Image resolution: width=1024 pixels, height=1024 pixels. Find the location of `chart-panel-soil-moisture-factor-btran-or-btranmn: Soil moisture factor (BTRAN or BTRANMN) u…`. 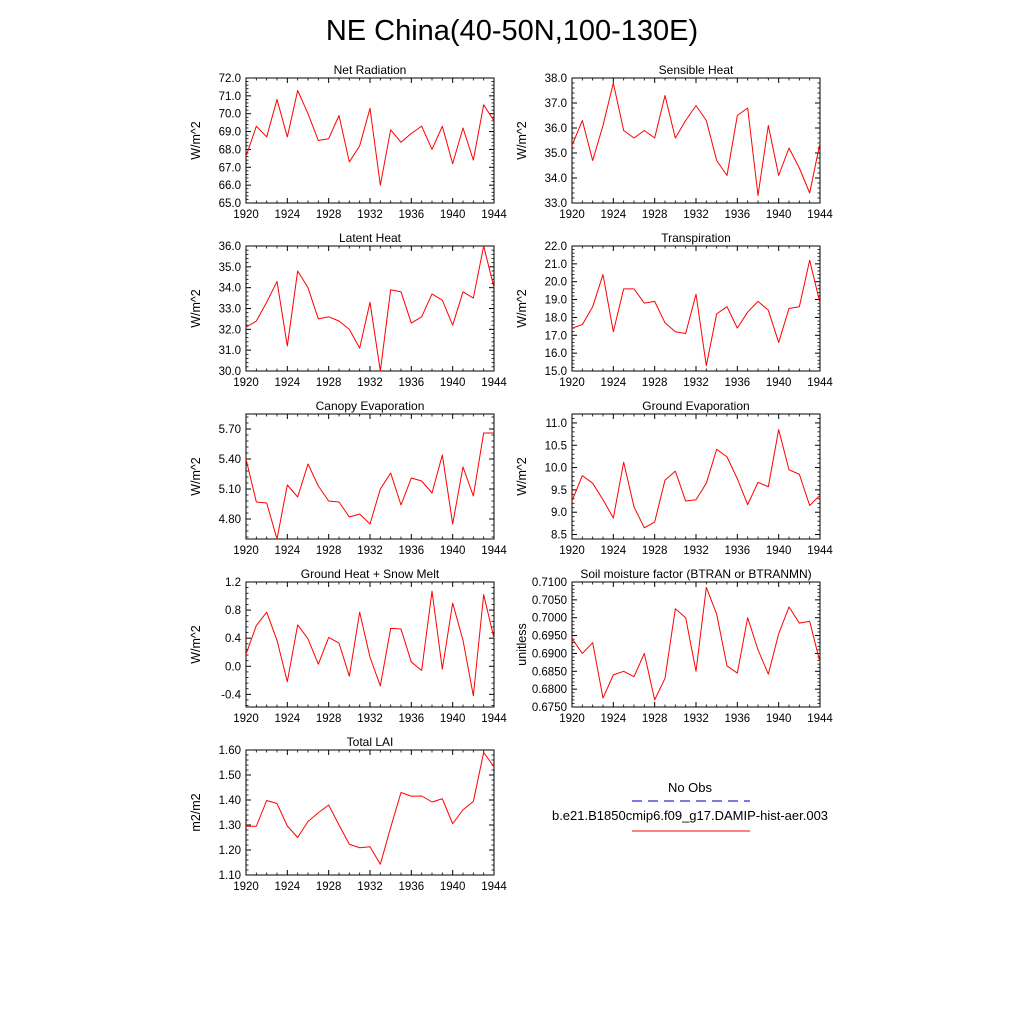

chart-panel-soil-moisture-factor-btran-or-btranmn: Soil moisture factor (BTRAN or BTRANMN) u… is located at coordinates (674, 646).